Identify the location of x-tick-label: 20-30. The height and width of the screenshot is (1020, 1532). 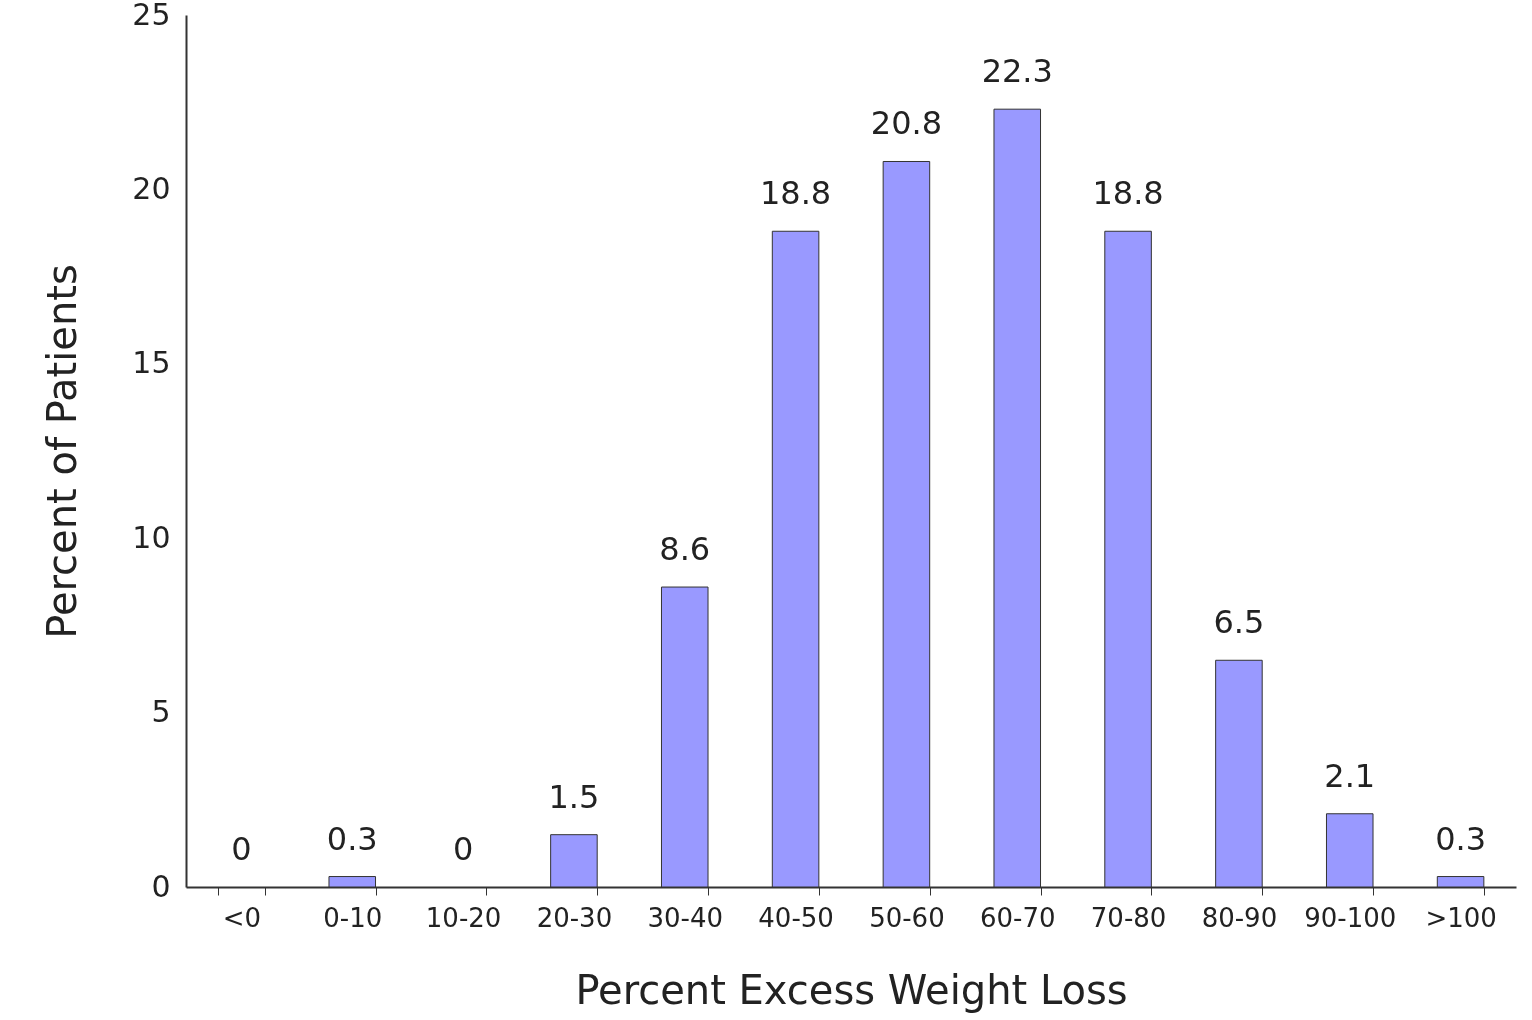
(574, 917).